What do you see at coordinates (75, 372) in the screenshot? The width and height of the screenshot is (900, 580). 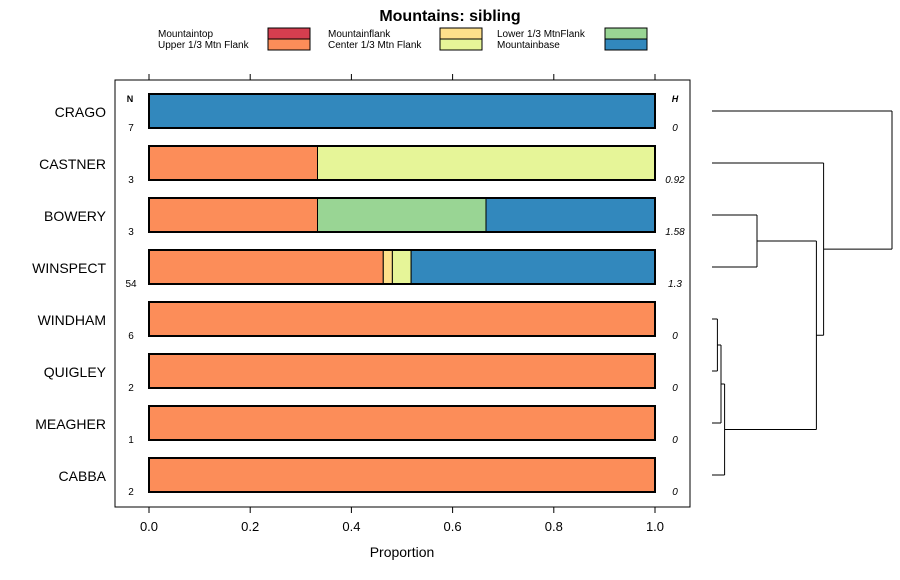 I see `category-label: QUIGLEY` at bounding box center [75, 372].